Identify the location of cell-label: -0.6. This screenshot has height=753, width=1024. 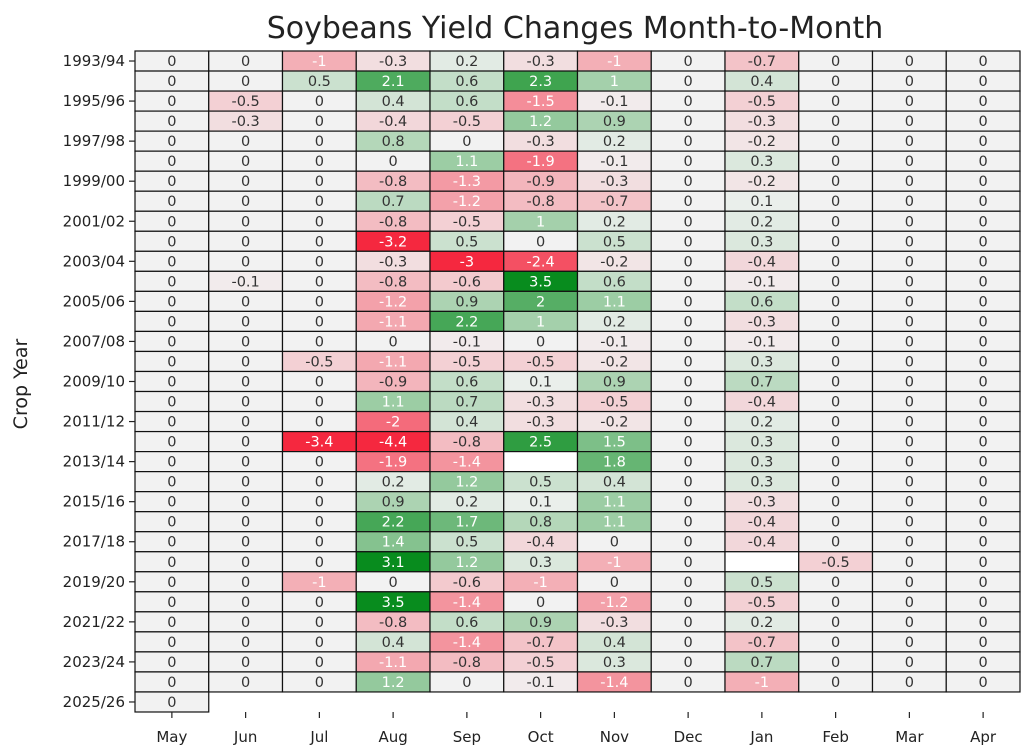
(467, 282).